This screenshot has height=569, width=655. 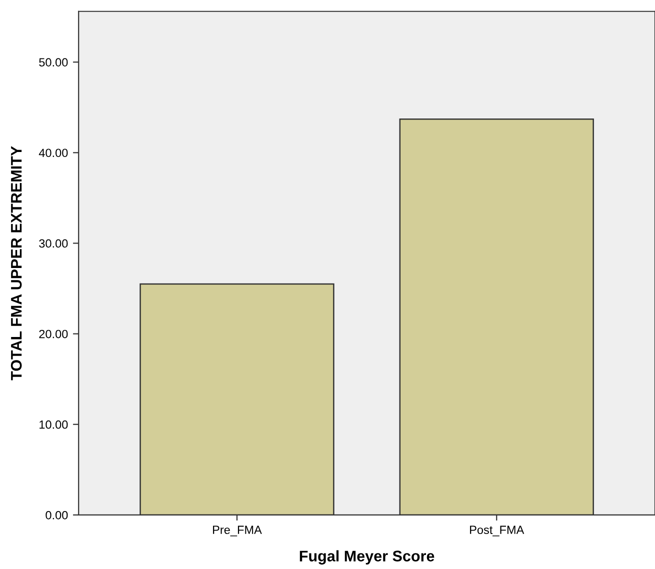 I want to click on y-tick-label: 30.00, so click(x=53, y=243).